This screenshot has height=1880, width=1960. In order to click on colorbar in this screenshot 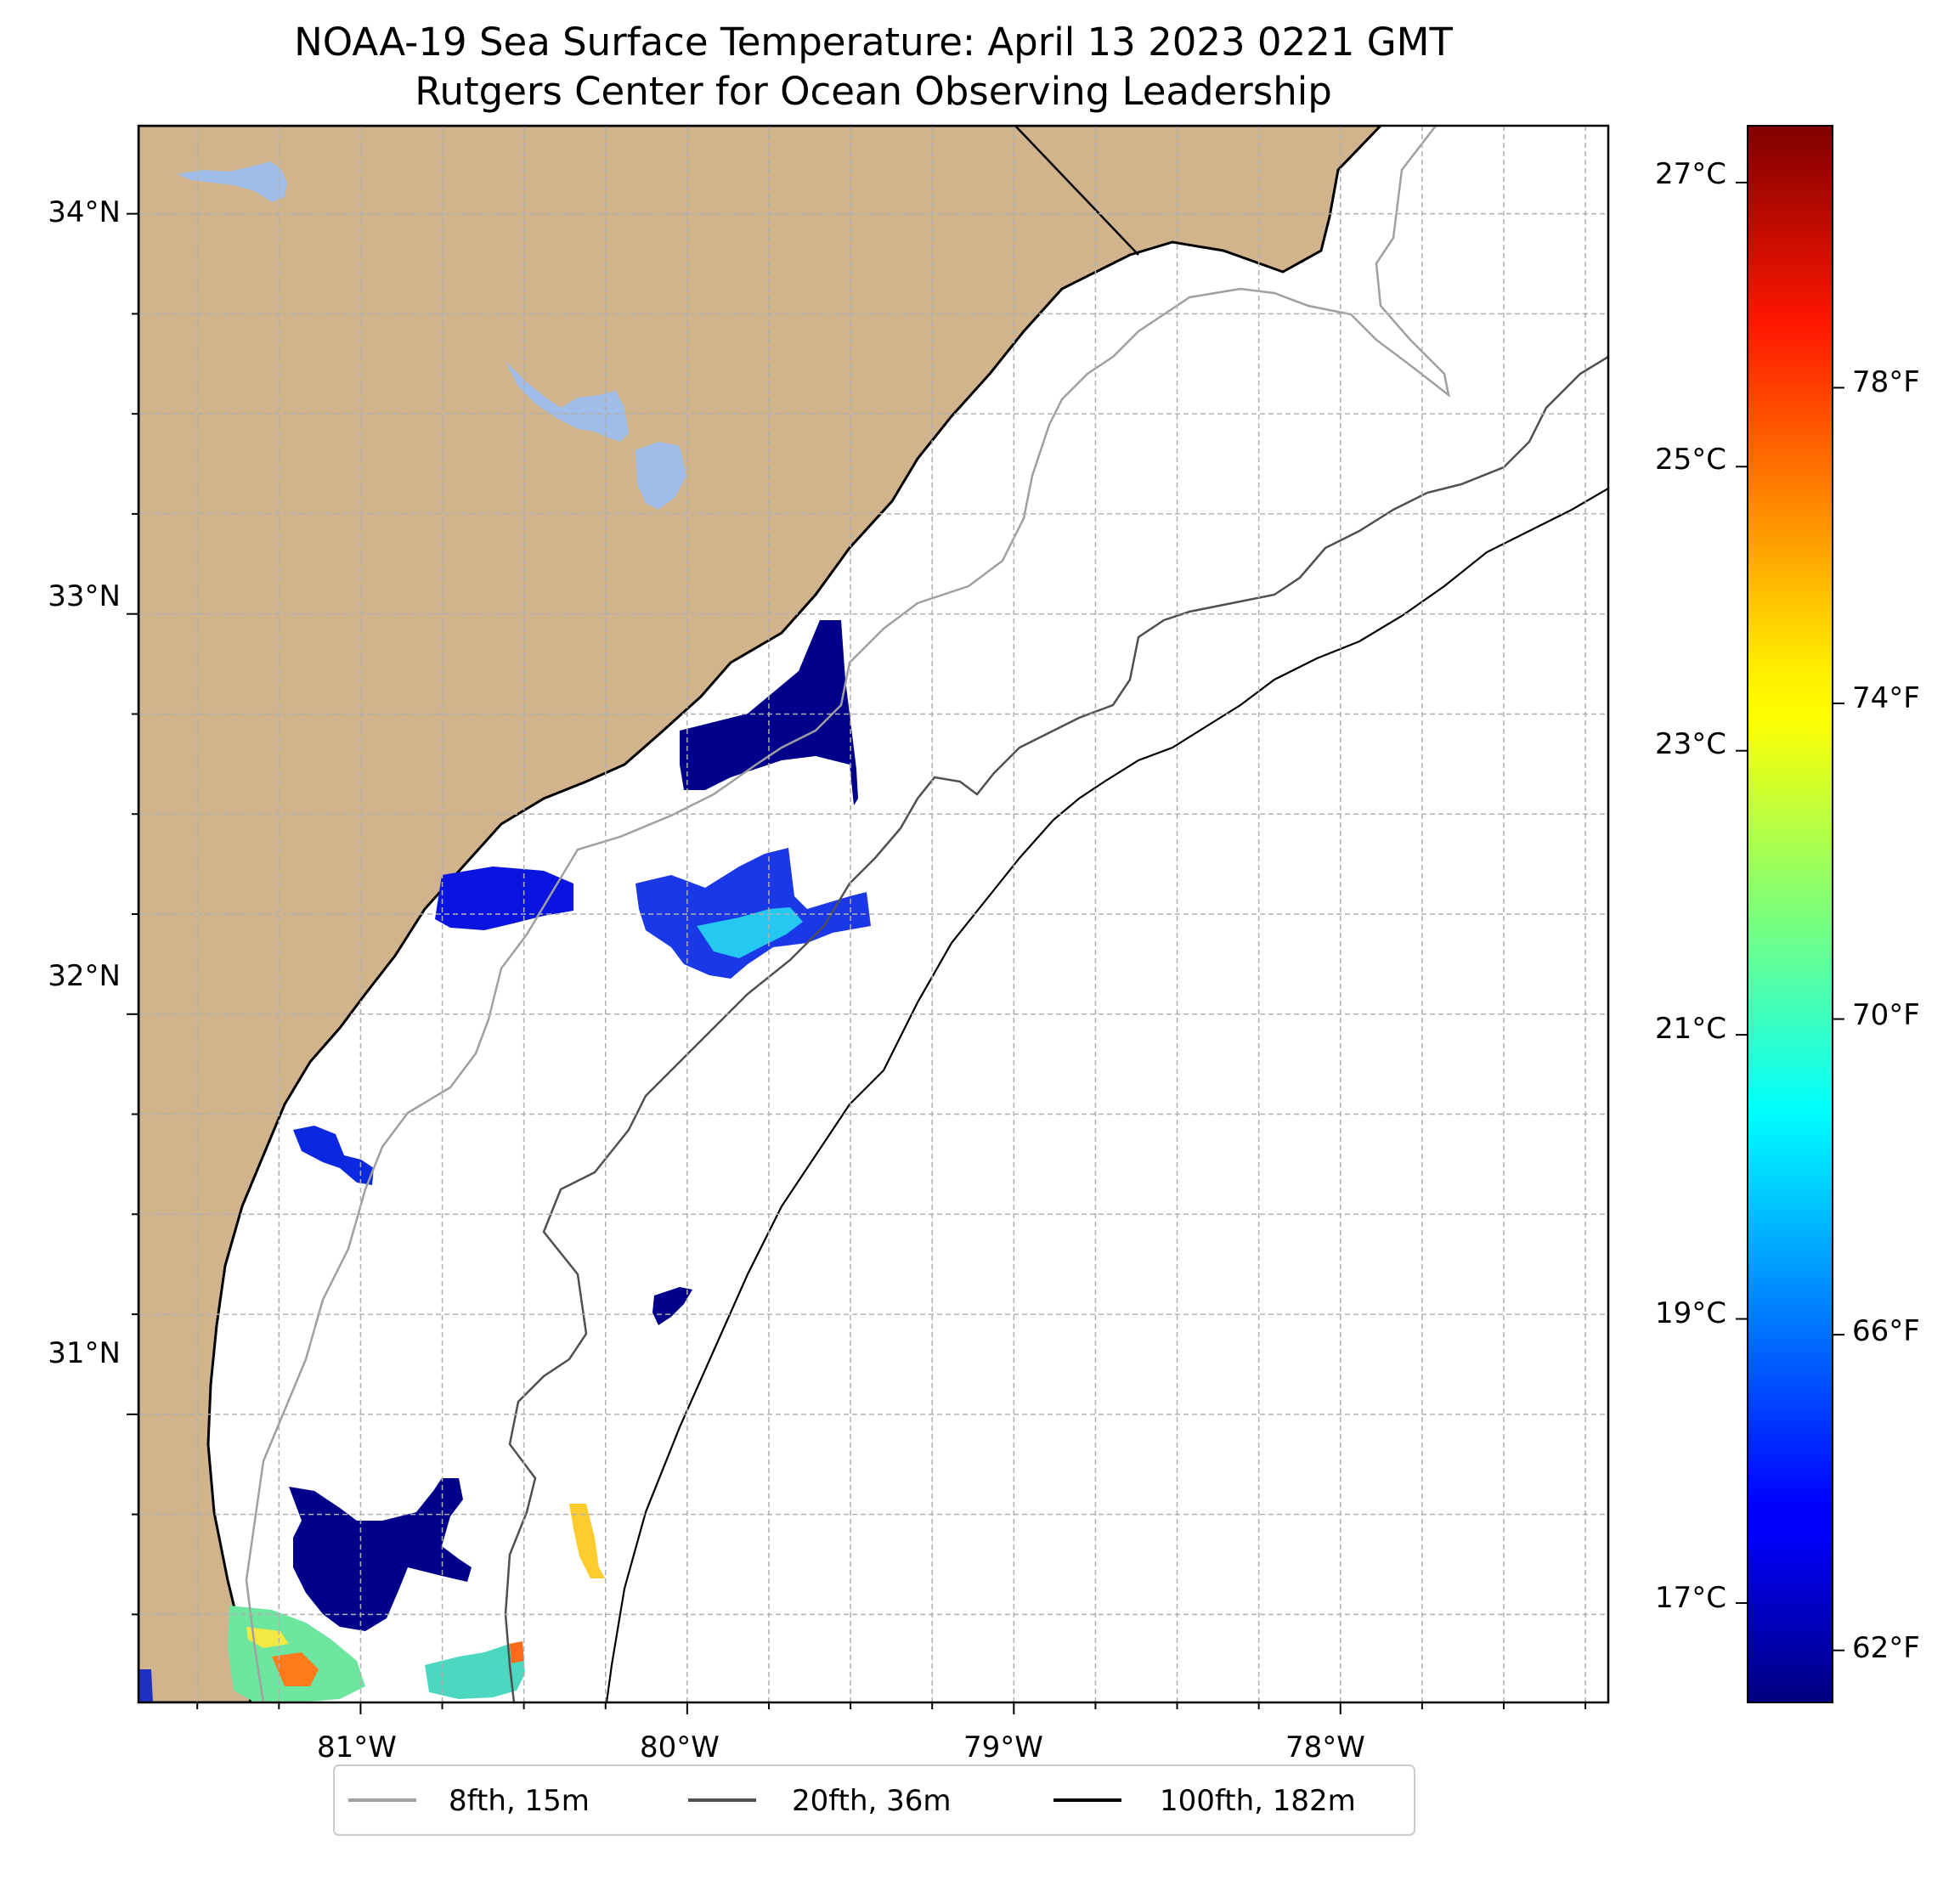, I will do `click(1790, 914)`.